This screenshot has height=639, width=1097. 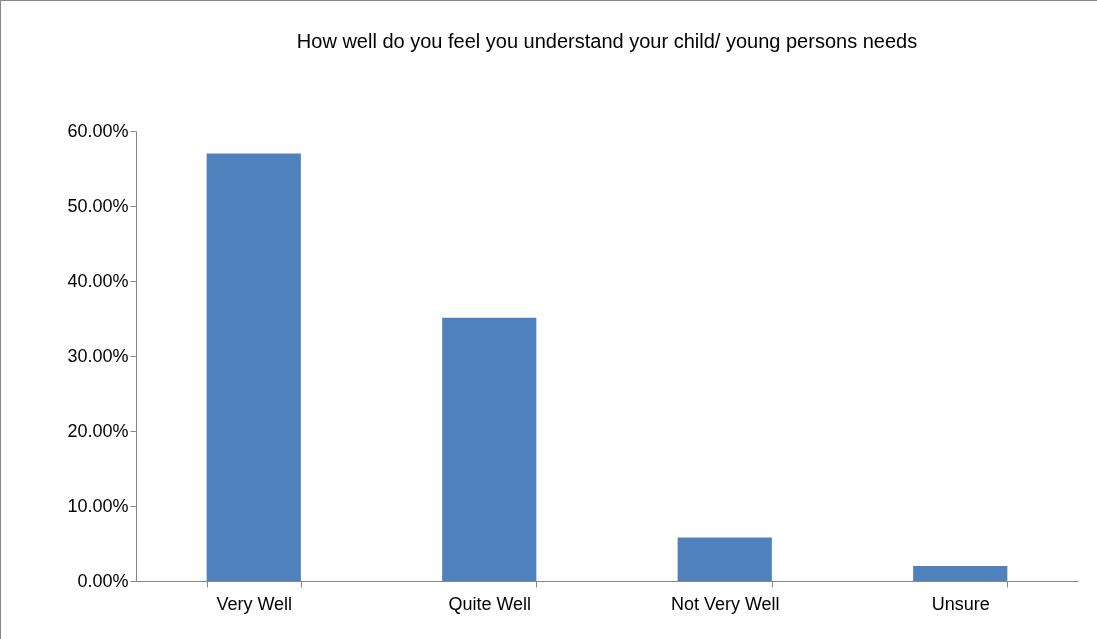 What do you see at coordinates (98, 505) in the screenshot?
I see `y-tick-label: 10.00%` at bounding box center [98, 505].